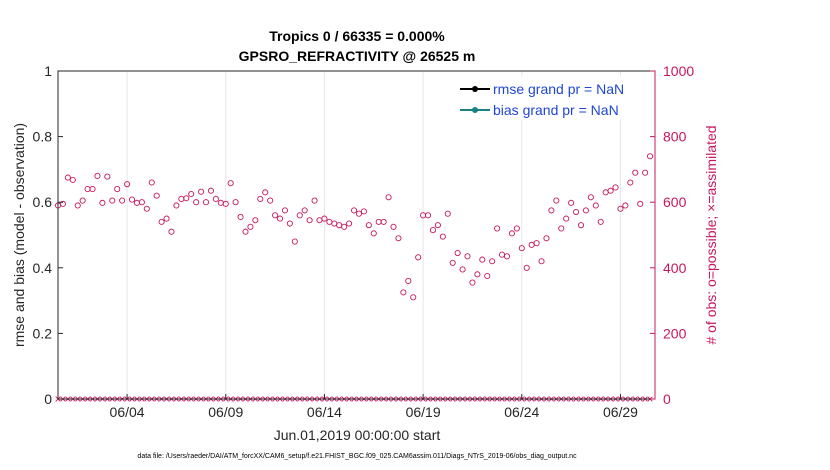 The width and height of the screenshot is (830, 470). Describe the element at coordinates (551, 98) in the screenshot. I see `legend: rmse grand pr = NaN bias grand pr = NaN` at that location.